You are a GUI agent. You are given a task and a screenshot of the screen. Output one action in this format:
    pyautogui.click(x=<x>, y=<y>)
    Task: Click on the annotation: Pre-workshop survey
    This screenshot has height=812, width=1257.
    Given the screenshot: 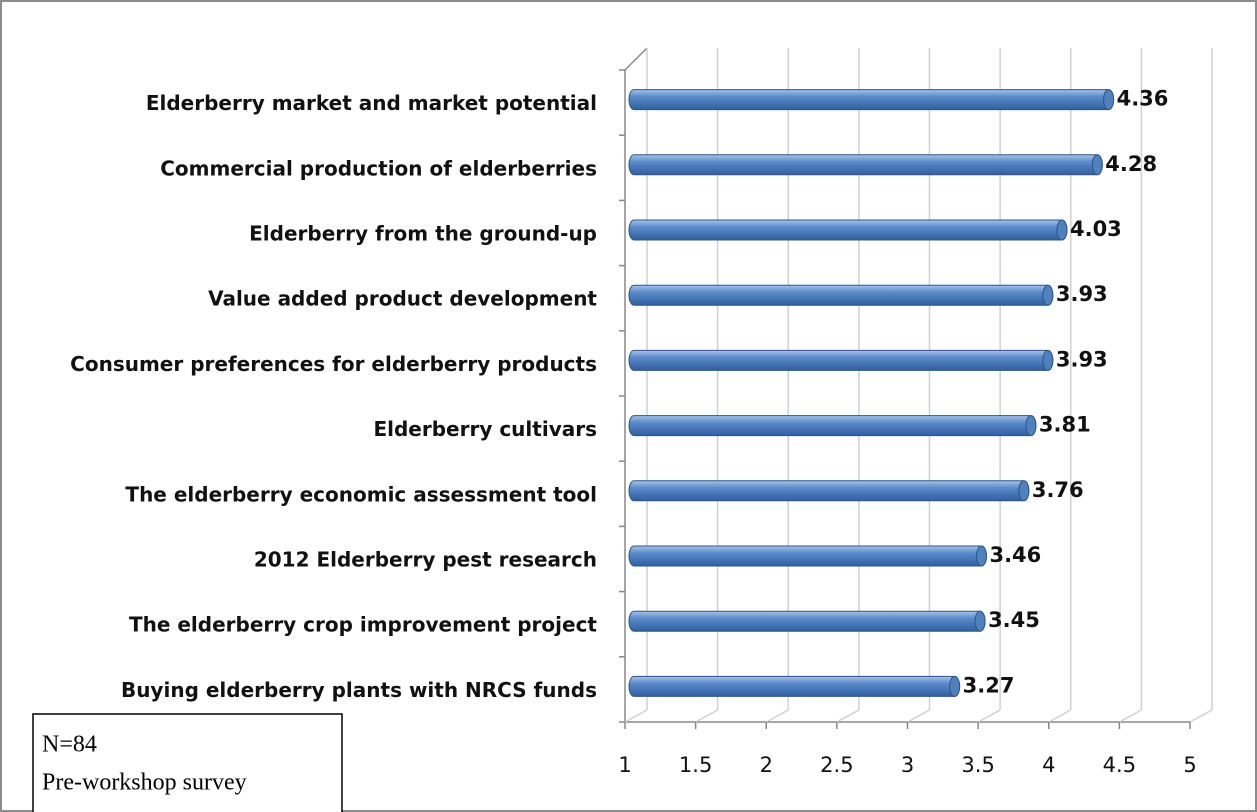 What is the action you would take?
    pyautogui.click(x=144, y=783)
    